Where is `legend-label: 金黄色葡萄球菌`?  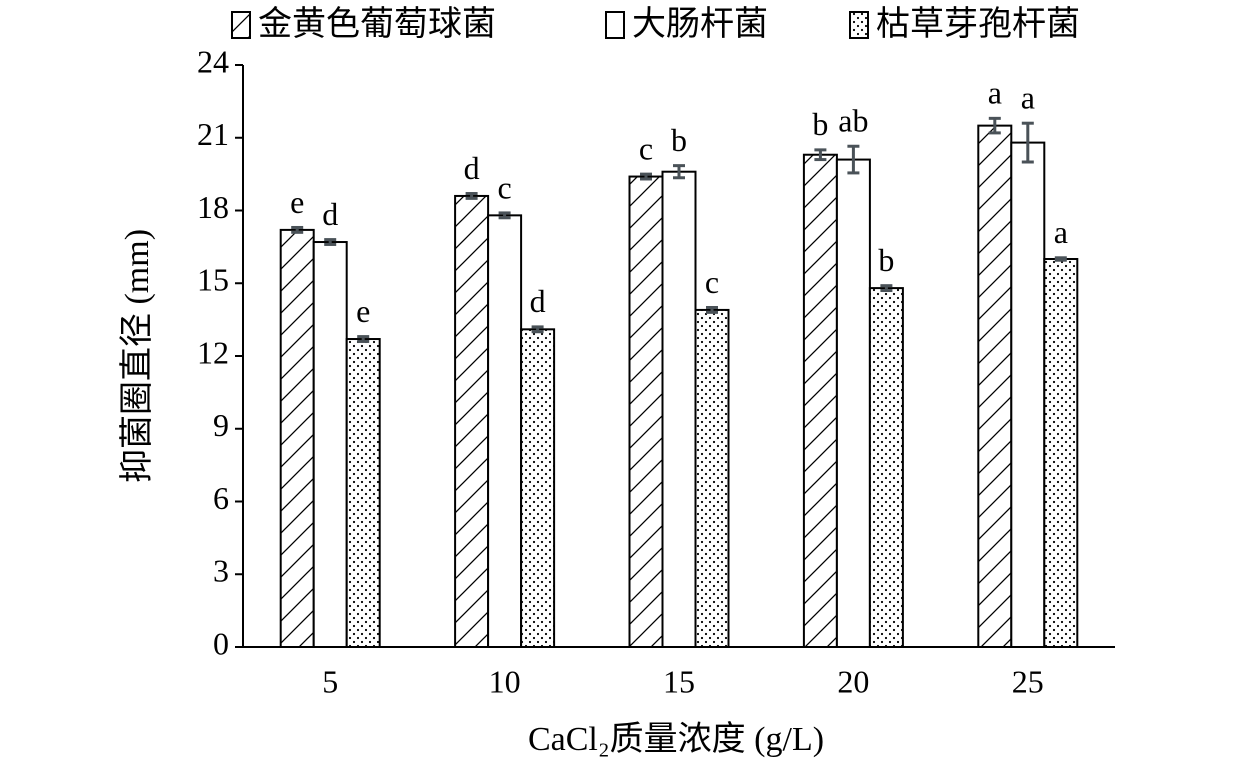
legend-label: 金黄色葡萄球菌 is located at coordinates (377, 24).